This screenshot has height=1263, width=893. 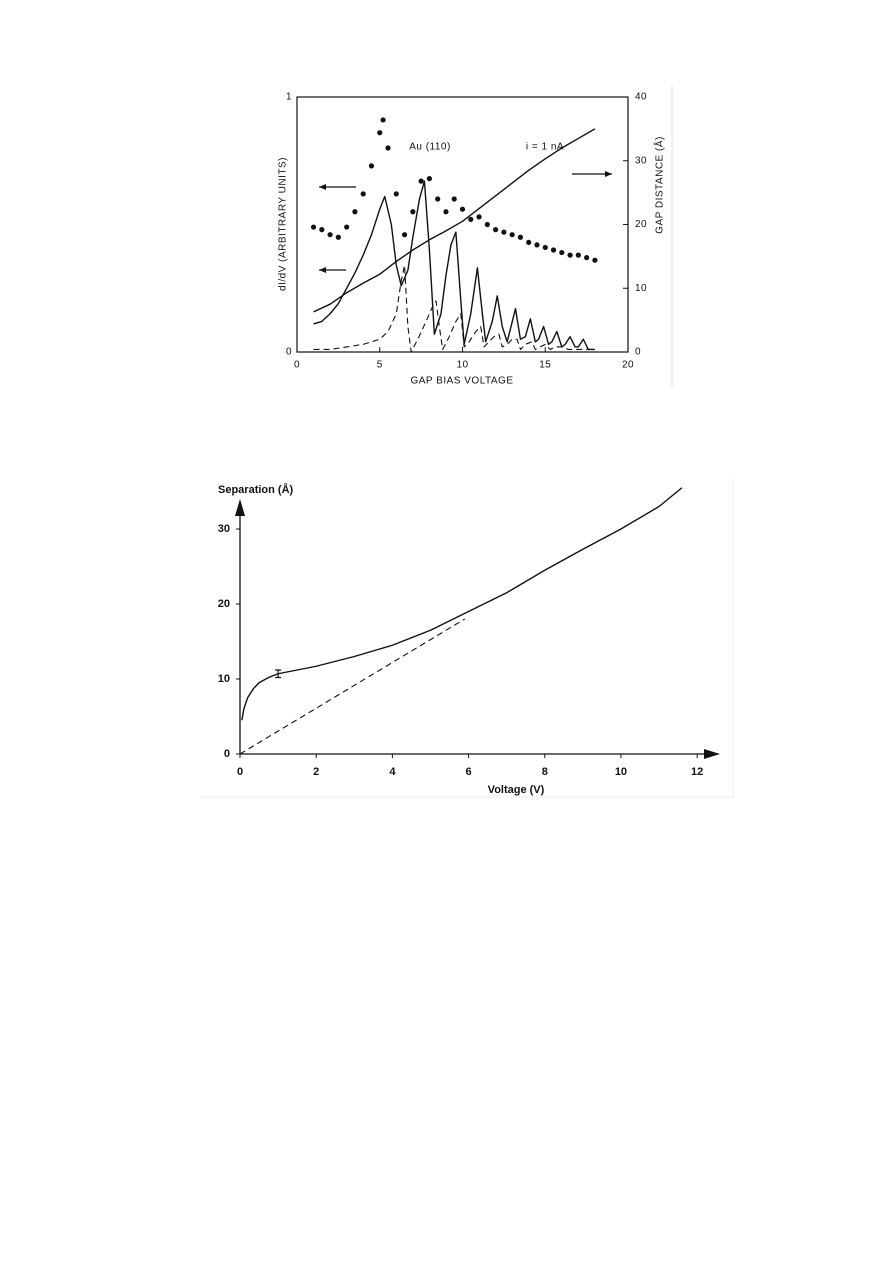 What do you see at coordinates (283, 224) in the screenshot?
I see `y-axis-label: dI/dV (ARBITRARY UNITS)` at bounding box center [283, 224].